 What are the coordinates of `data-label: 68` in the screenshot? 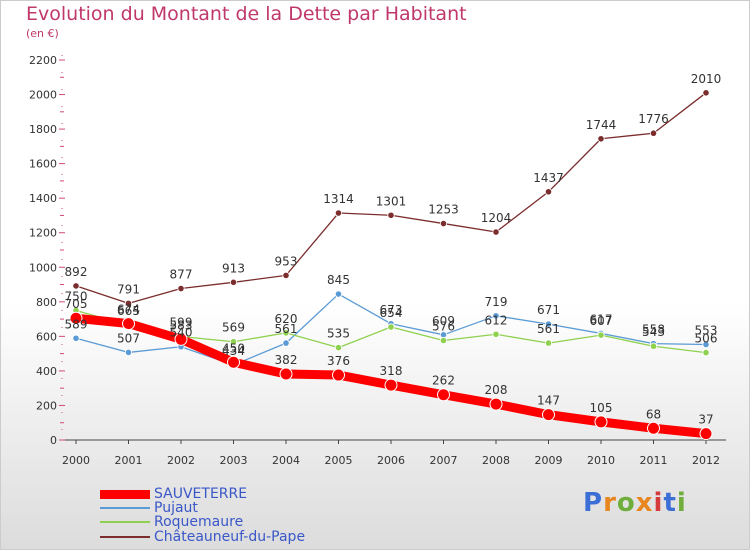 It's located at (653, 414).